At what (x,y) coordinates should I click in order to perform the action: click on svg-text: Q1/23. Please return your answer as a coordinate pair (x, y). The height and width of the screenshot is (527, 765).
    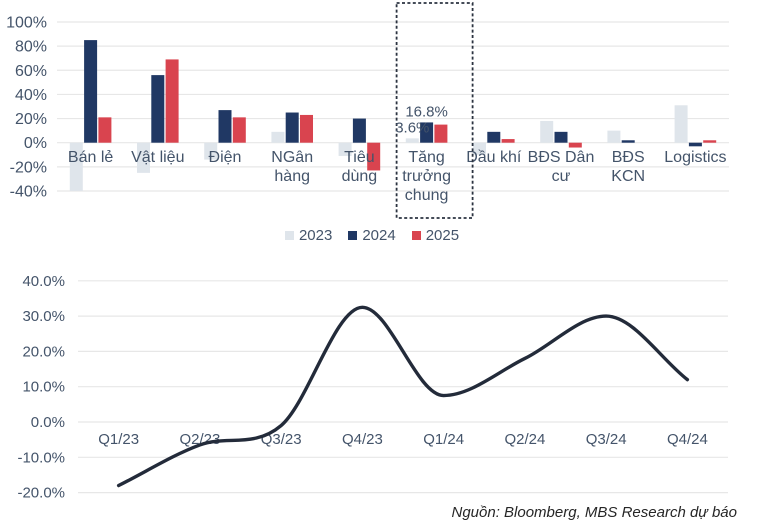
    Looking at the image, I should click on (118, 439).